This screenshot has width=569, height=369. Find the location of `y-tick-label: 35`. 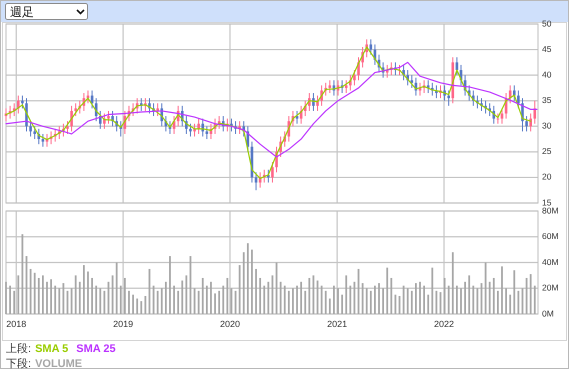

y-tick-label: 35 is located at coordinates (547, 99).